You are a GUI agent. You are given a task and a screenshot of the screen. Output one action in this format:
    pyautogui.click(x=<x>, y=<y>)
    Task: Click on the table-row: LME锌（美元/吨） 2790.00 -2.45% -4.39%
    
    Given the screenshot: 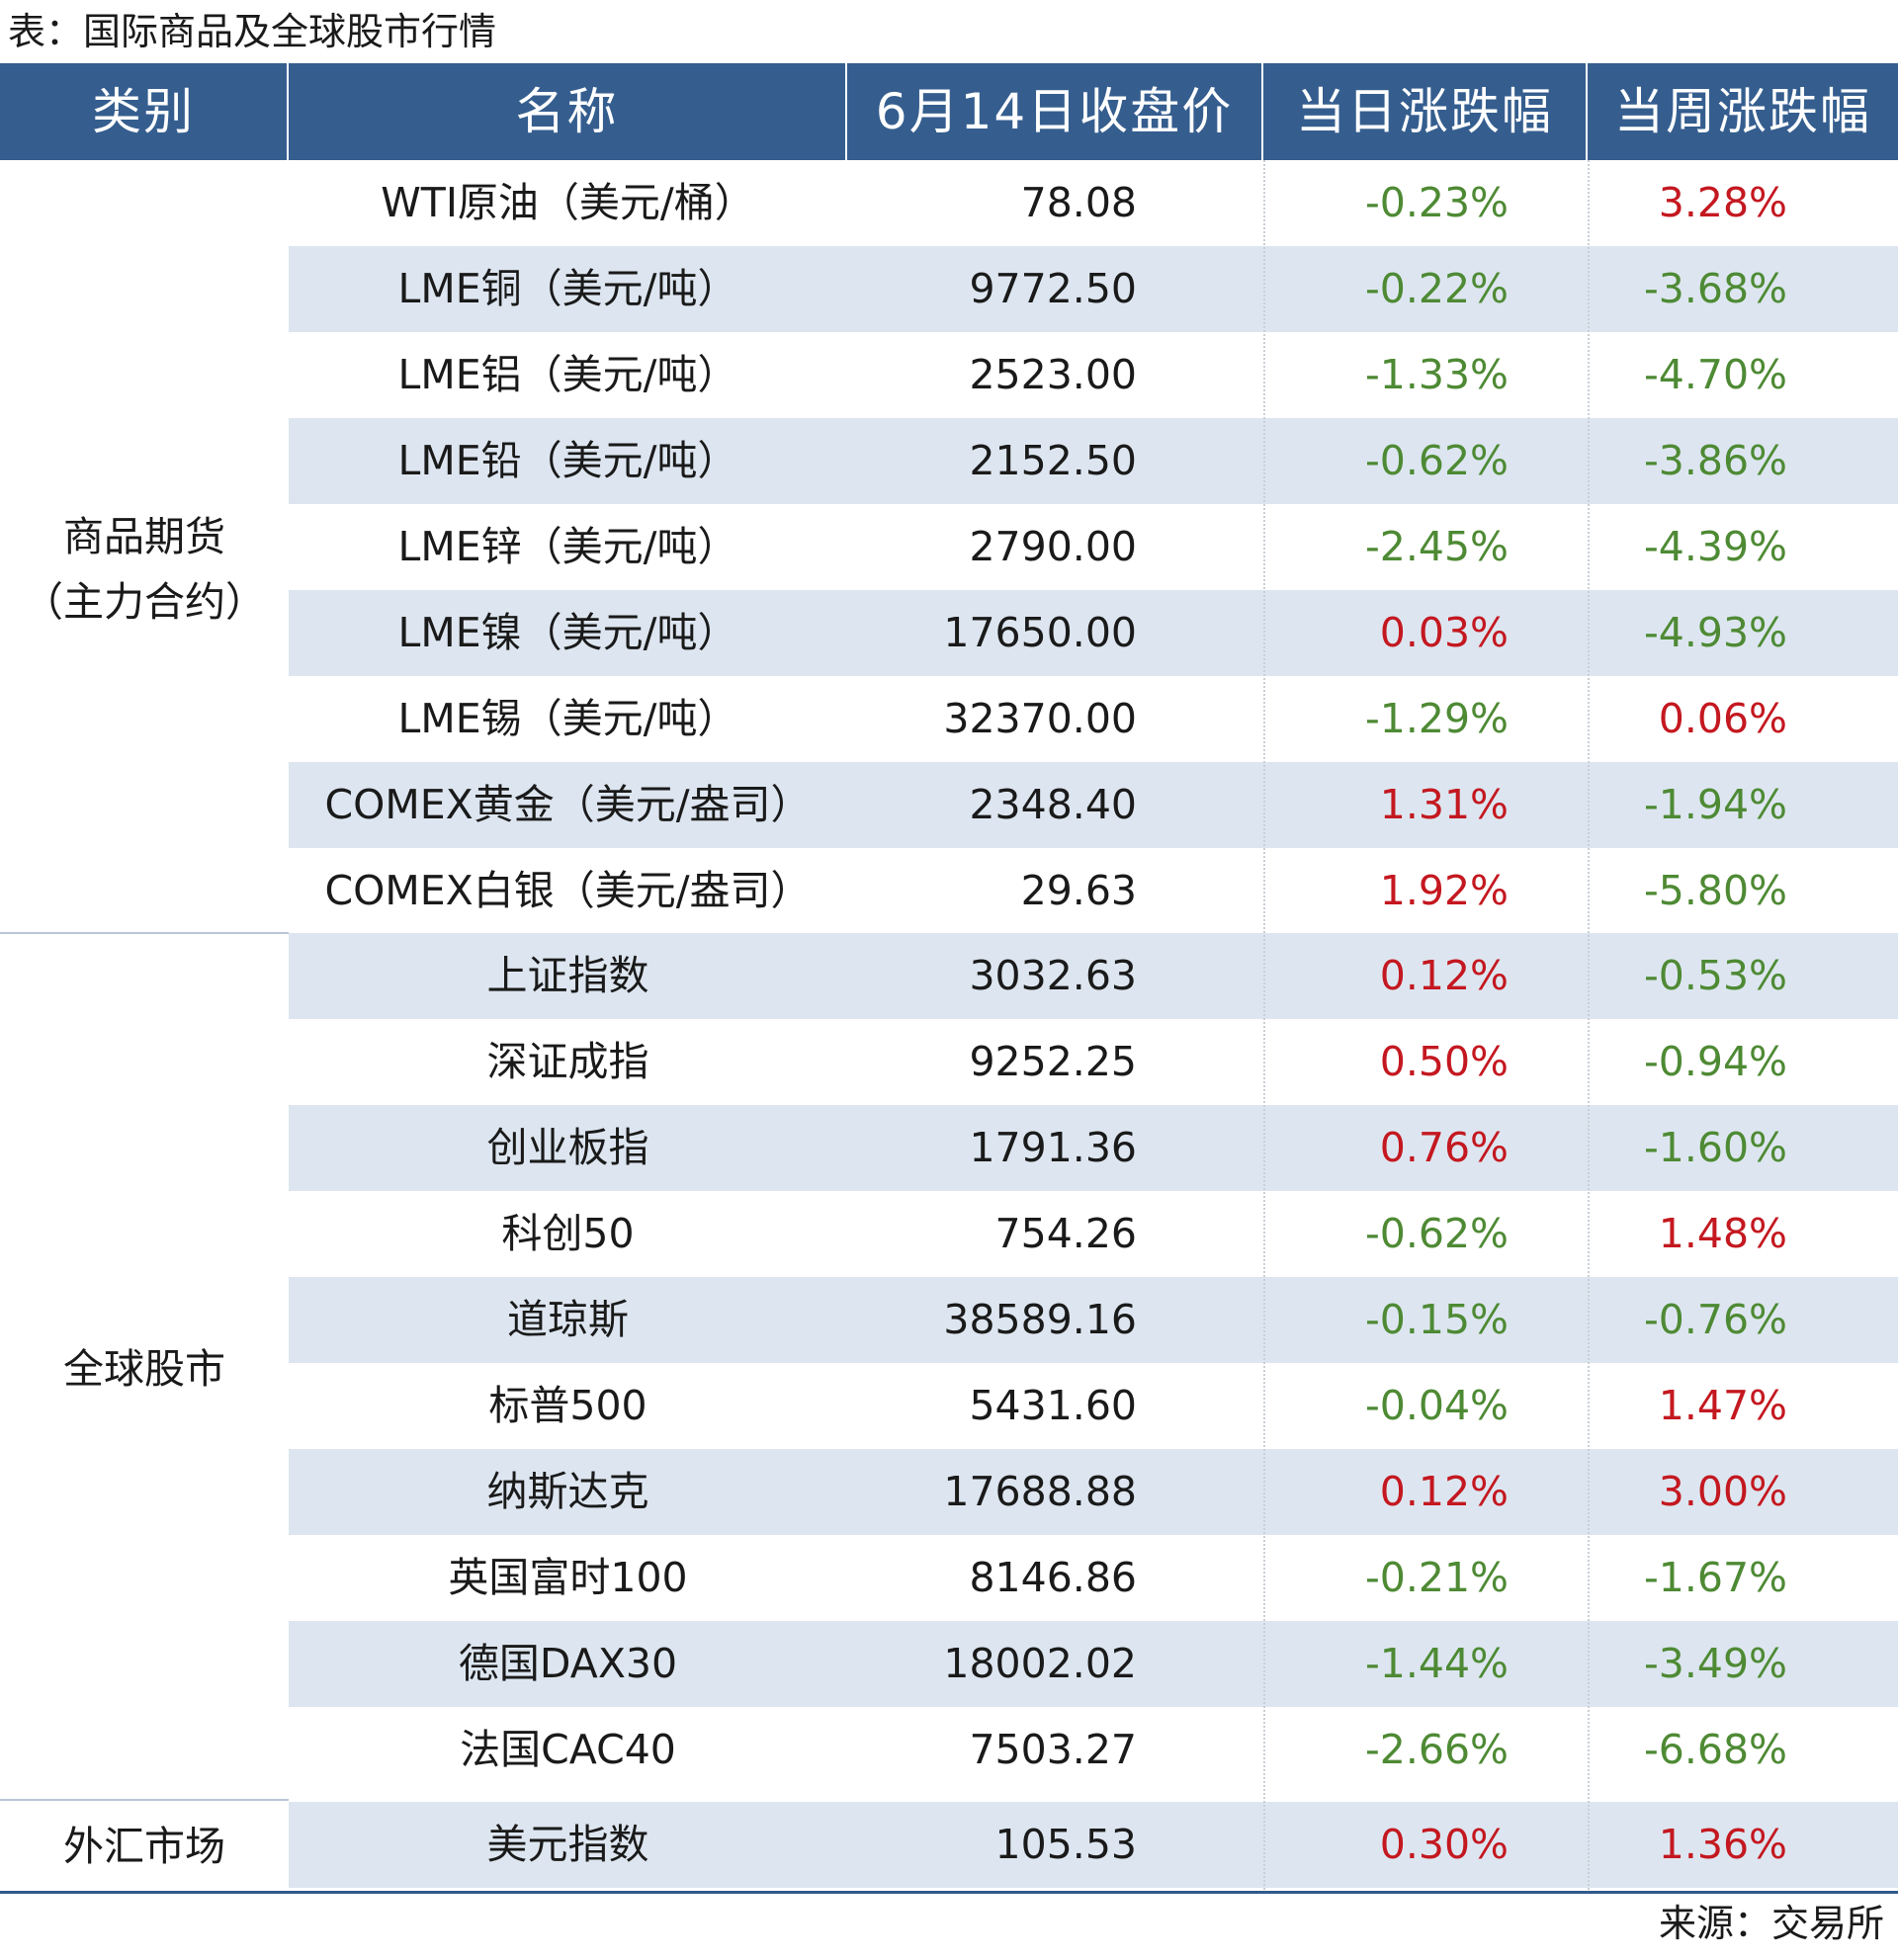 What is the action you would take?
    pyautogui.click(x=1094, y=547)
    